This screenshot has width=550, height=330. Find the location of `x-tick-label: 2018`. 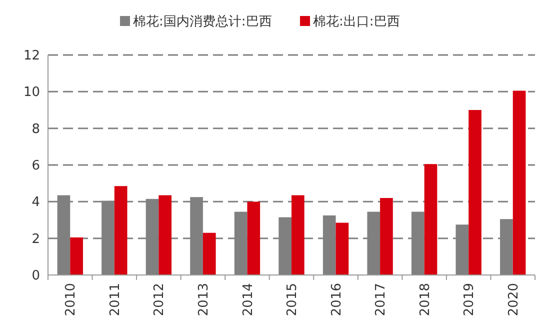

x-tick-label: 2018 is located at coordinates (425, 299).